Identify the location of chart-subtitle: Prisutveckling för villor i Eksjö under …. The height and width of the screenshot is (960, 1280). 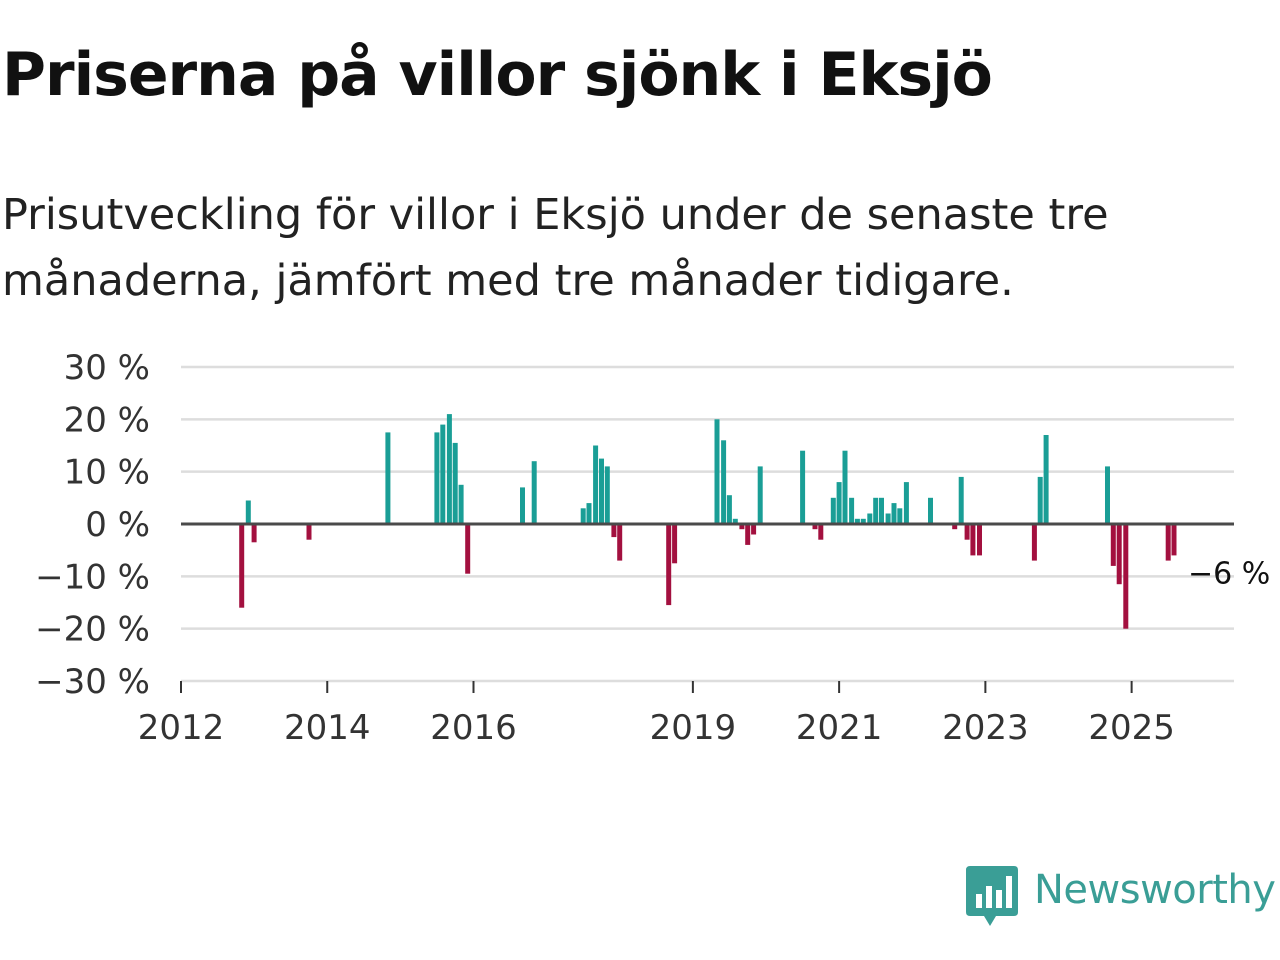
(555, 248).